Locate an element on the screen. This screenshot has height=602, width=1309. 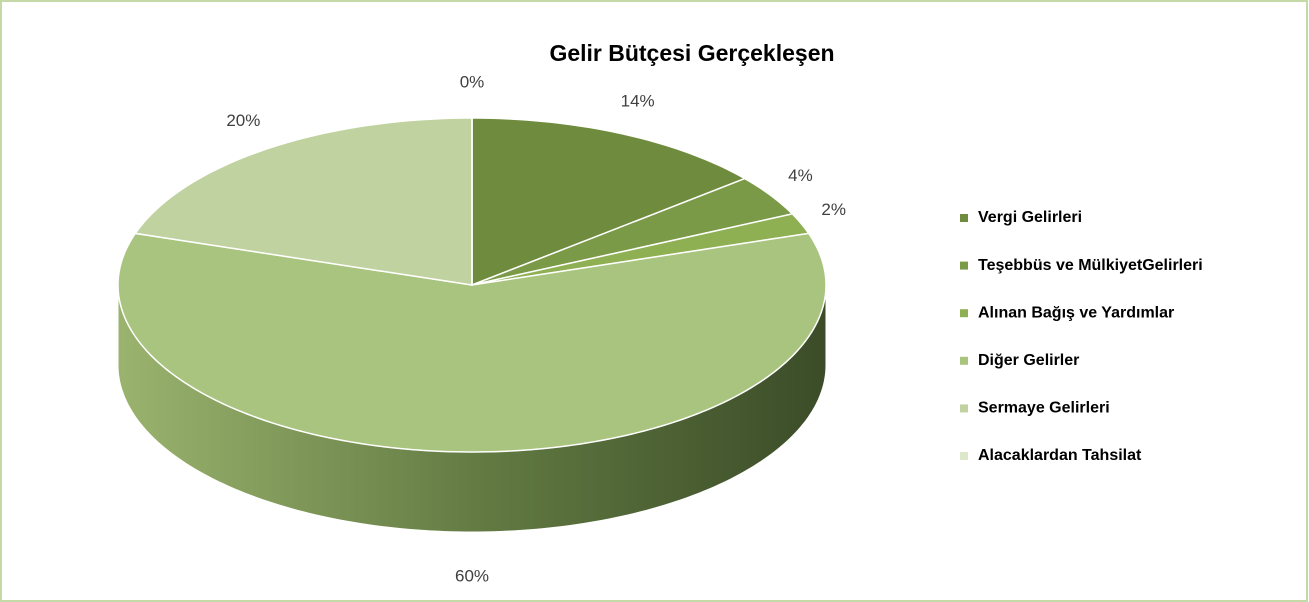
legend-label: Diğer Gelirler is located at coordinates (1028, 360).